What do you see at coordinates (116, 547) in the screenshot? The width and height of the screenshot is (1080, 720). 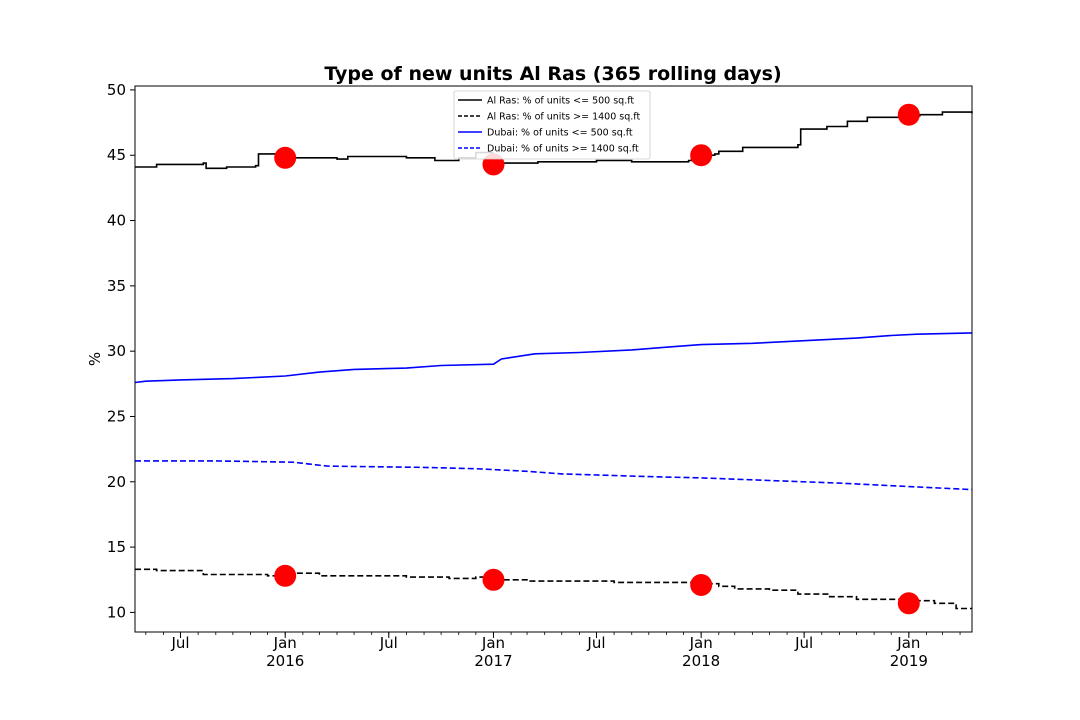 I see `y-tick-label: 15` at bounding box center [116, 547].